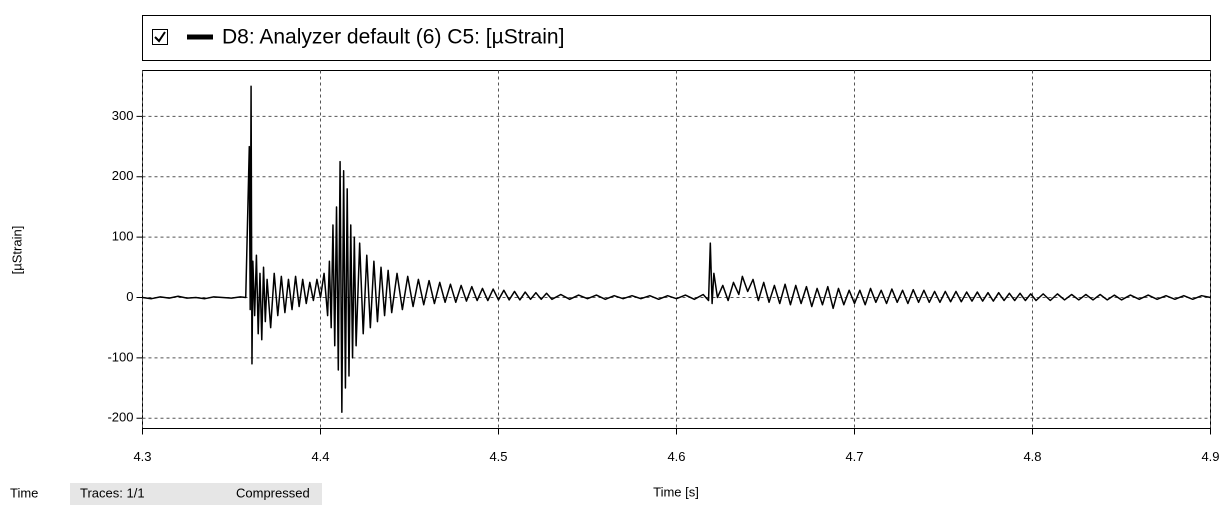  I want to click on x-tick-label: 4.9, so click(1210, 456).